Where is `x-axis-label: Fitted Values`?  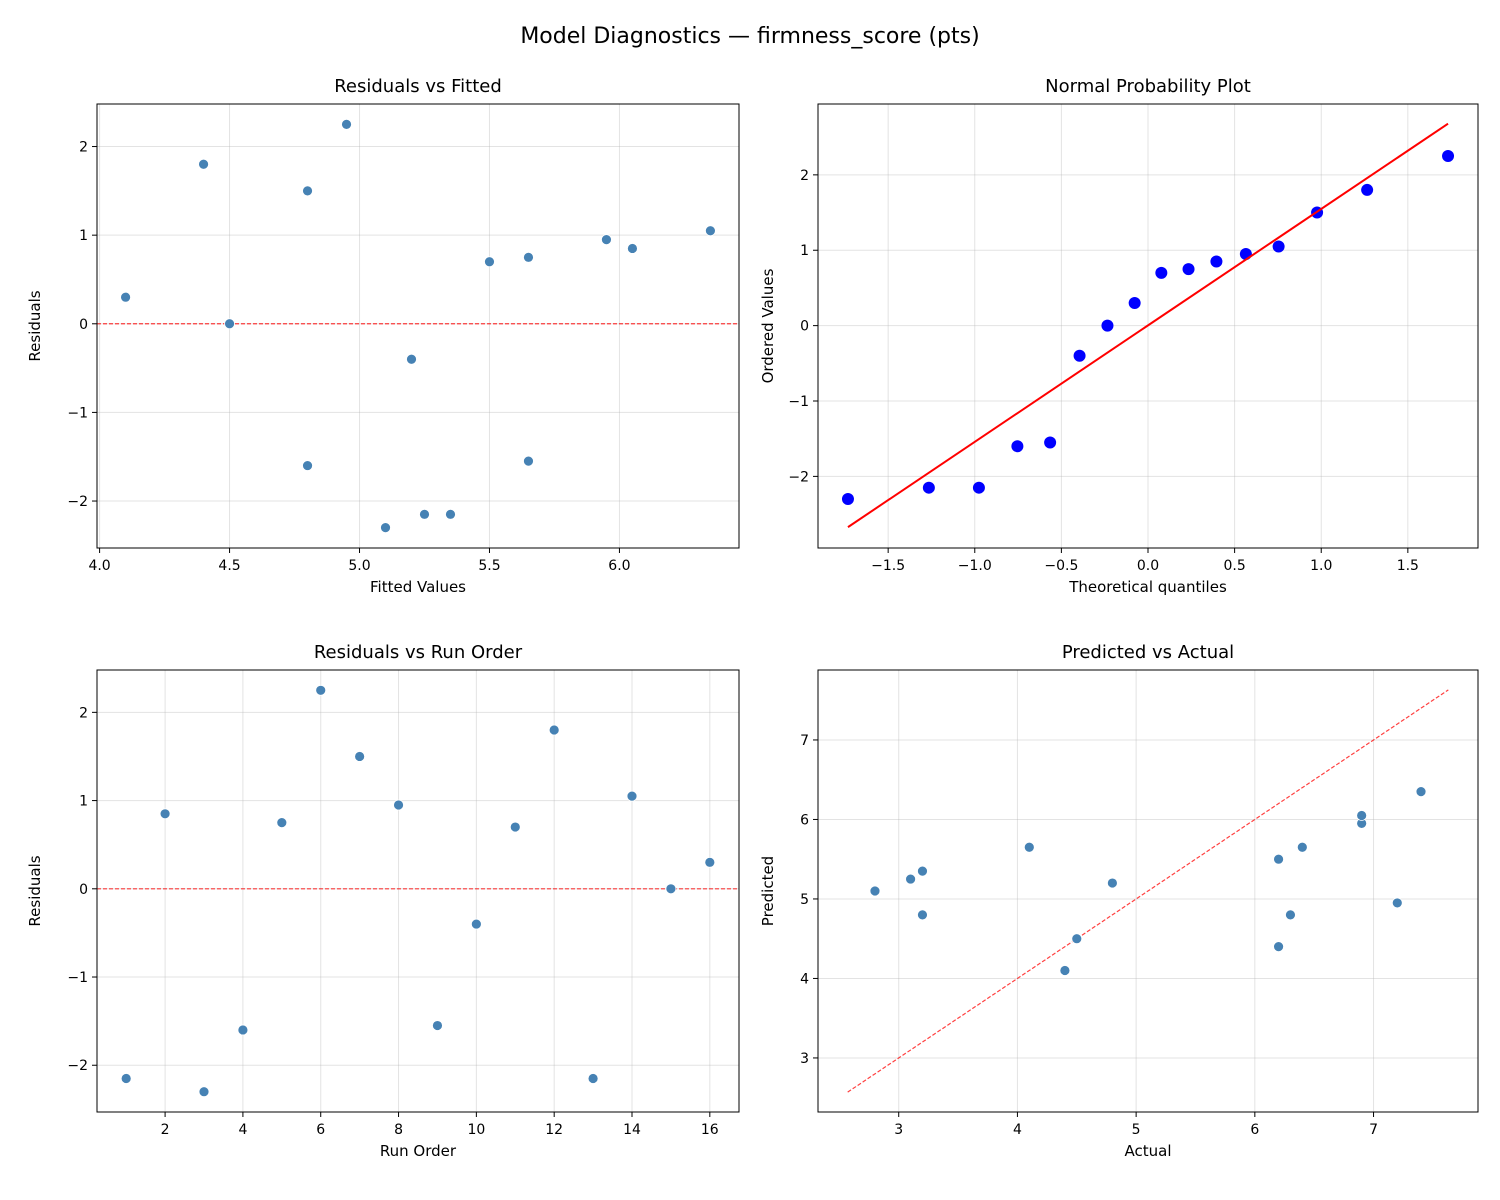
x-axis-label: Fitted Values is located at coordinates (418, 587).